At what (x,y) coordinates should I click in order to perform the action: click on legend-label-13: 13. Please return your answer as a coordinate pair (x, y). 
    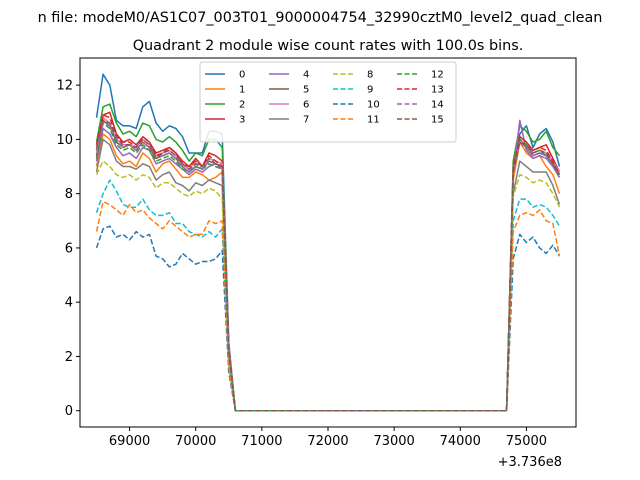
    Looking at the image, I should click on (437, 90).